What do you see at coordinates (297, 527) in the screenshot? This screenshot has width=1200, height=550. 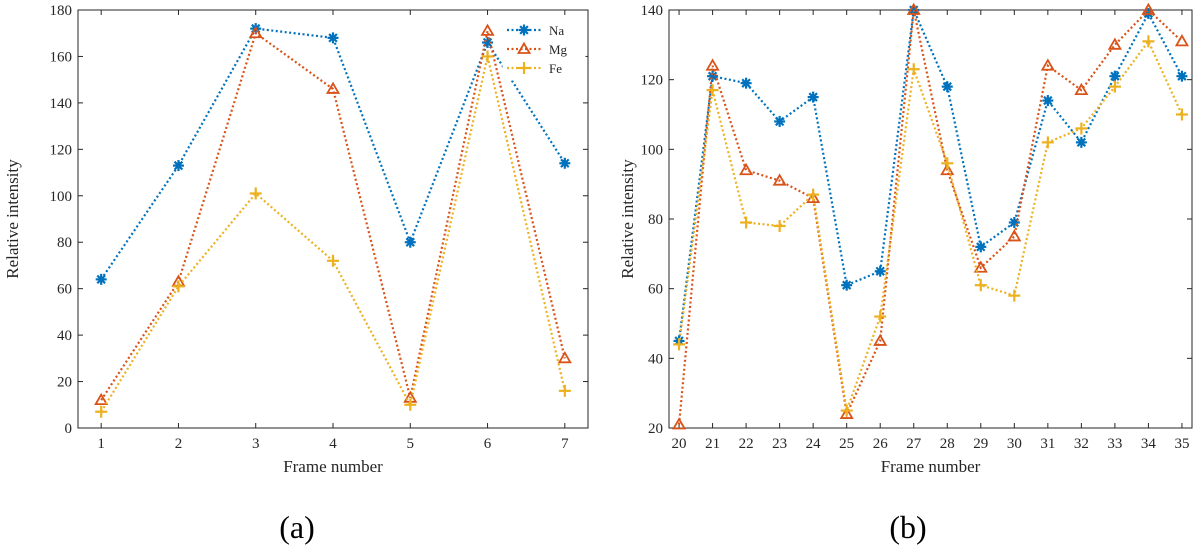 I see `panel-caption: (a)` at bounding box center [297, 527].